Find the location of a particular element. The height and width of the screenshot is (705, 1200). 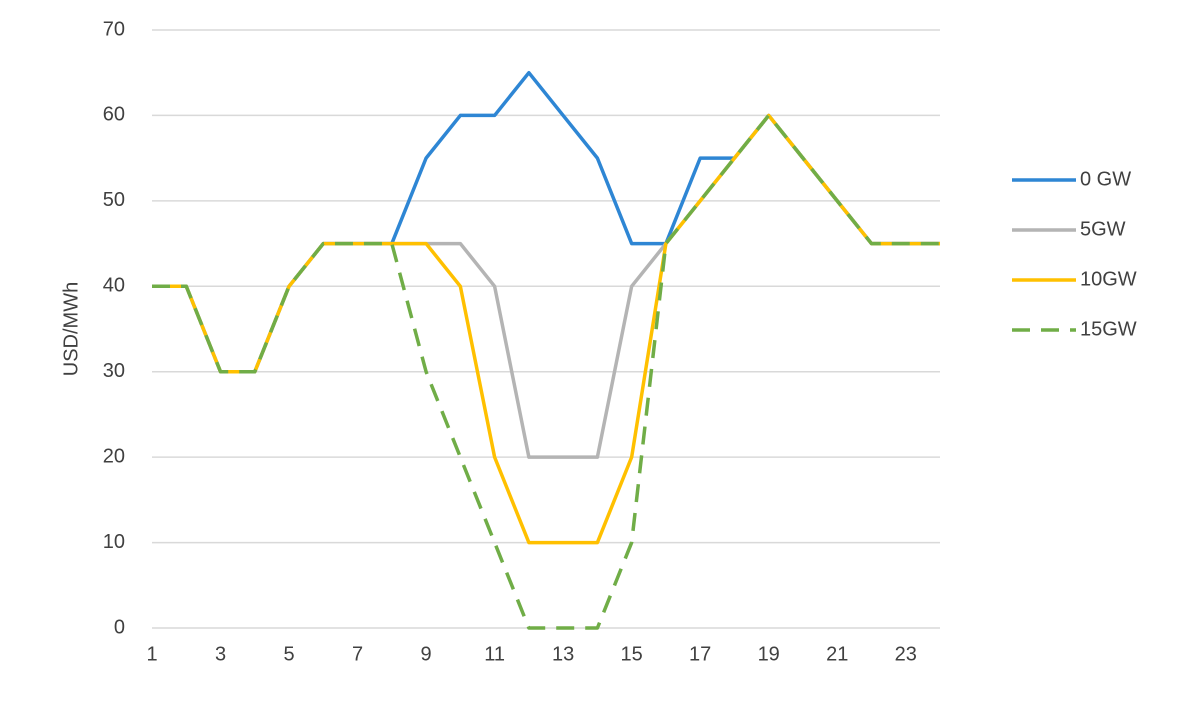

x-tick-label: 5 is located at coordinates (288, 654).